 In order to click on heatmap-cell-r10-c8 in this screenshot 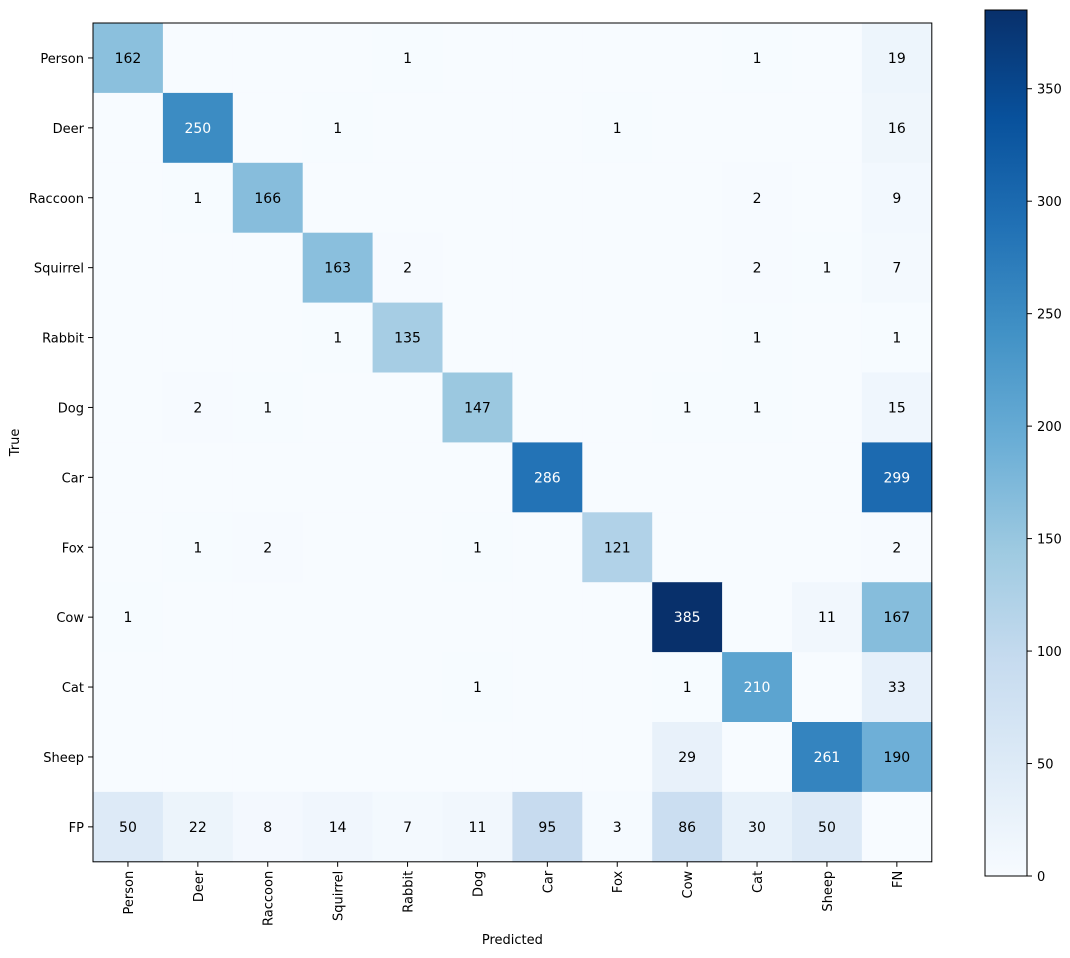, I will do `click(687, 757)`.